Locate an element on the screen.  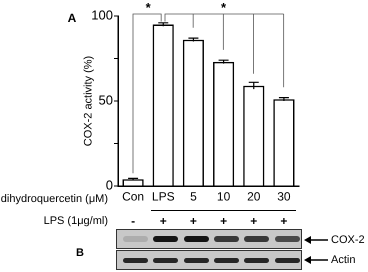
x-tick-label: 30 is located at coordinates (284, 197).